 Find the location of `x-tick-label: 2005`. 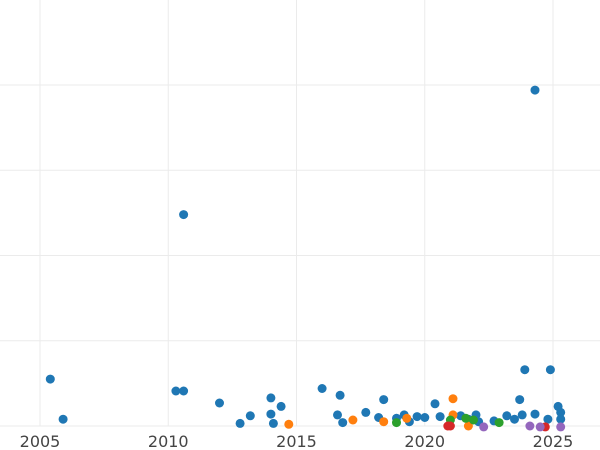

x-tick-label: 2005 is located at coordinates (40, 441).